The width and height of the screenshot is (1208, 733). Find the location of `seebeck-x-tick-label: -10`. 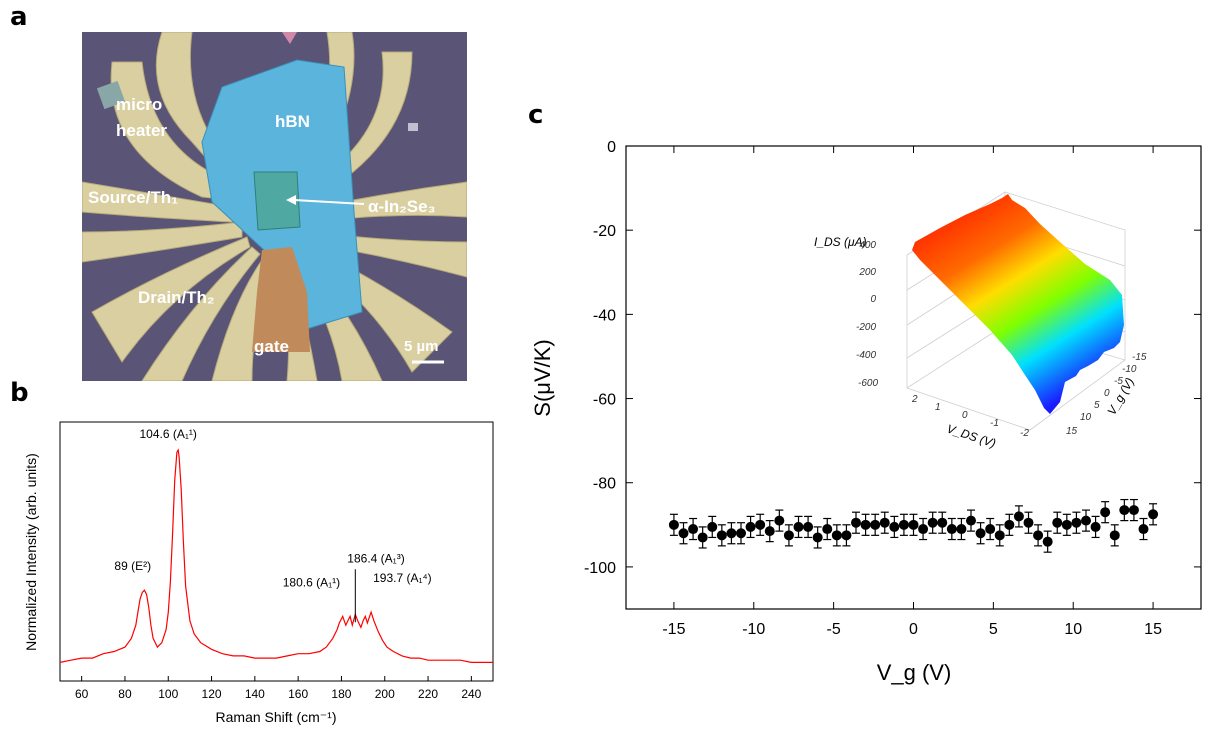

seebeck-x-tick-label: -10 is located at coordinates (753, 629).